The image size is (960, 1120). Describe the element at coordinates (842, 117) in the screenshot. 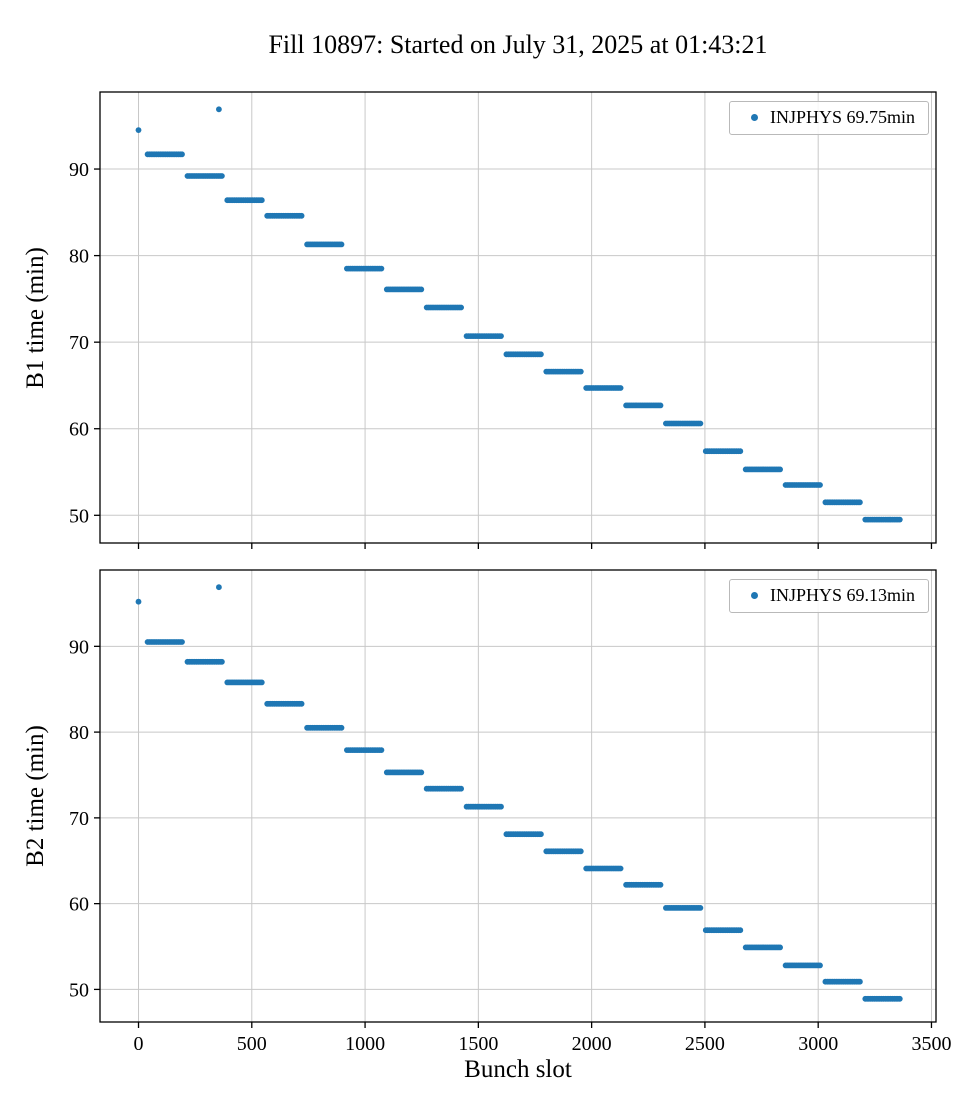

I see `b1-legend-label: INJPHYS 69.75min` at that location.